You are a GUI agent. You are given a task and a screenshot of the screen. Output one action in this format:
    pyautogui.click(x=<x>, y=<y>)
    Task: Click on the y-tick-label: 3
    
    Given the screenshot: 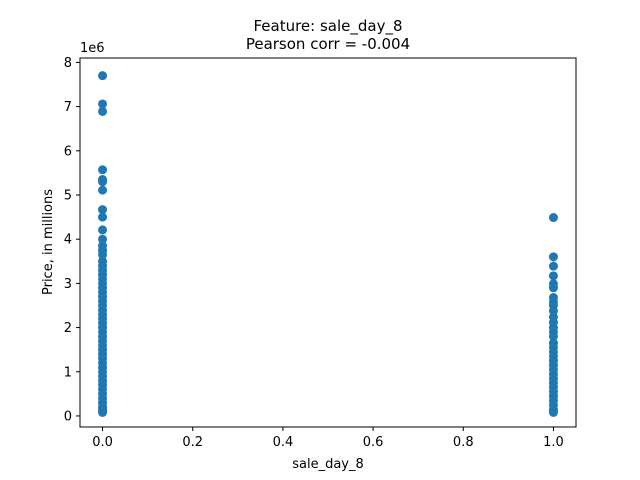 What is the action you would take?
    pyautogui.click(x=68, y=284)
    